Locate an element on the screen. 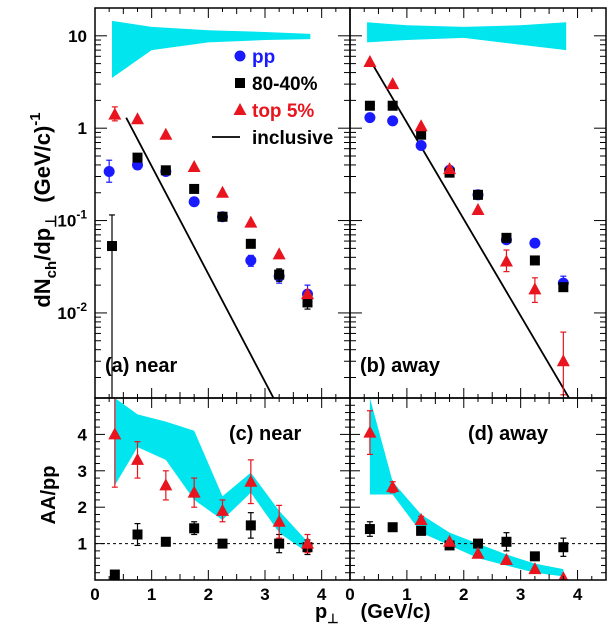 This screenshot has height=627, width=608. panel-d-away-ratio: 0 1 2 3 4 (d) away is located at coordinates (476, 500).